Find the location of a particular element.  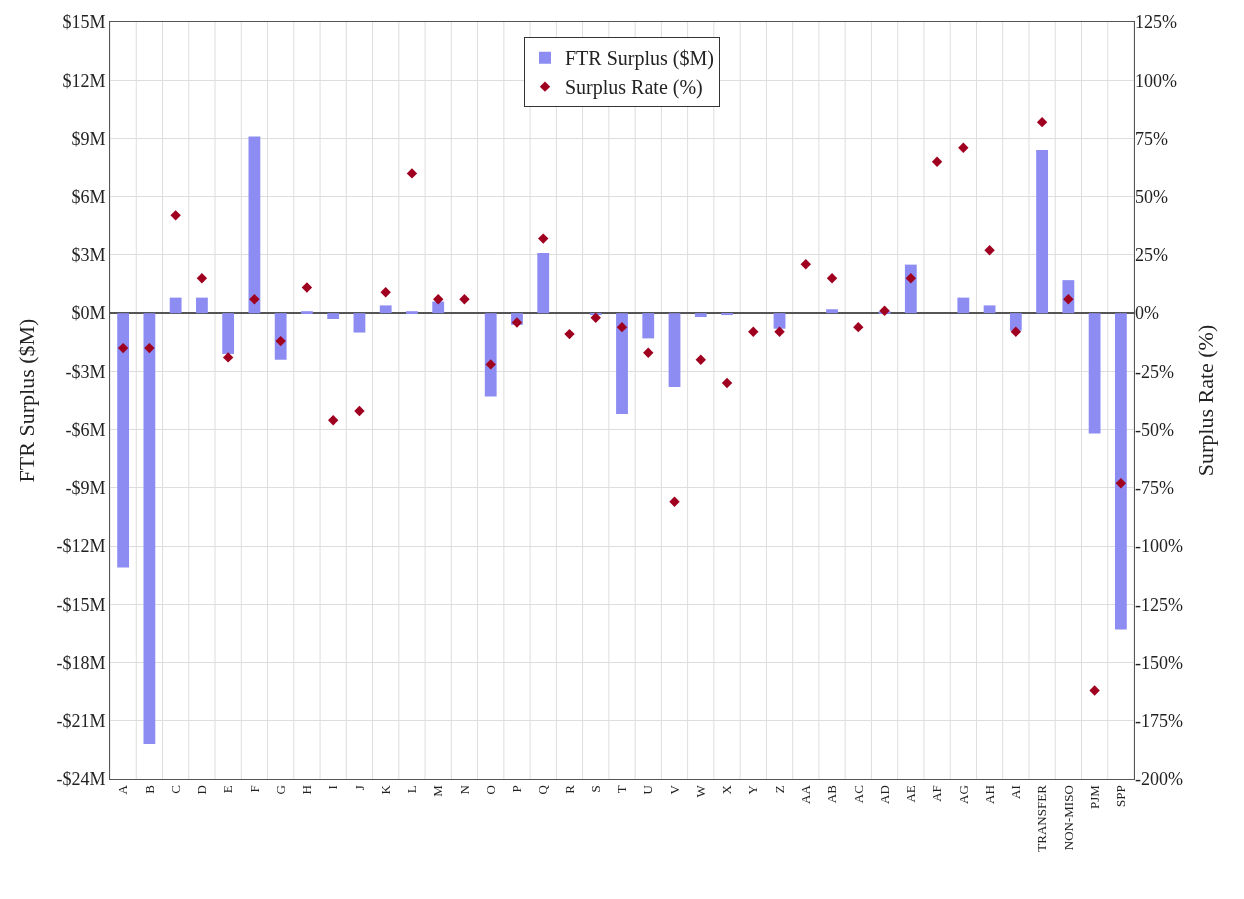

x-tick-label: PJM is located at coordinates (1094, 797).